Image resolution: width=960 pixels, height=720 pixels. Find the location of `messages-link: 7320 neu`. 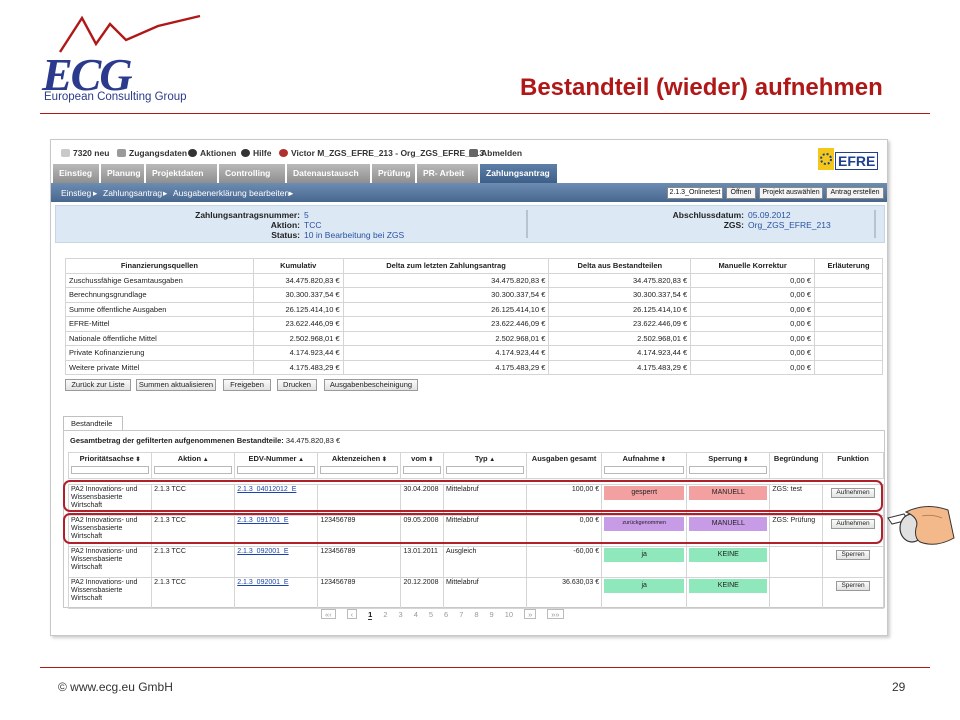

messages-link: 7320 neu is located at coordinates (85, 153).